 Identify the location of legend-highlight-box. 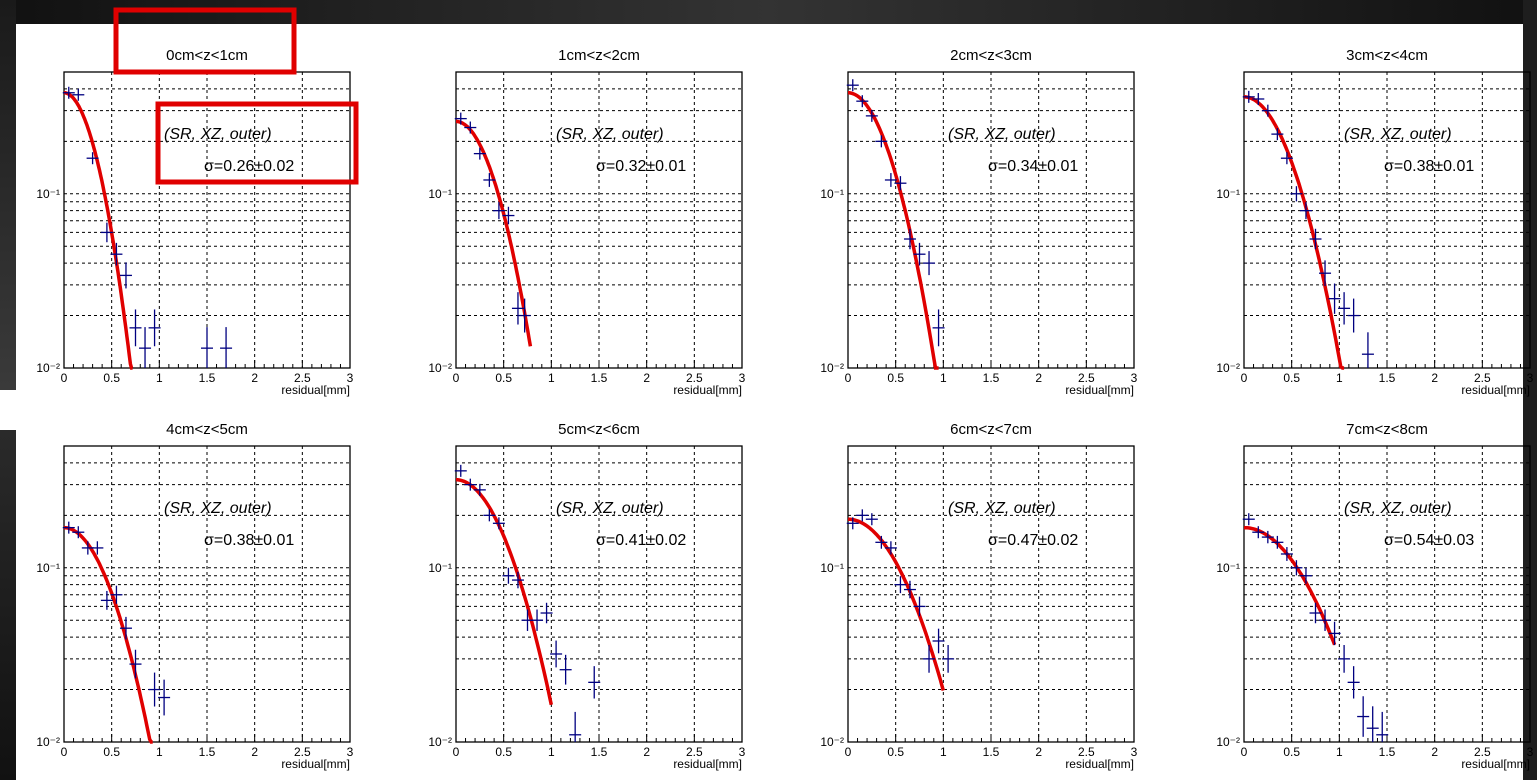
(257, 143).